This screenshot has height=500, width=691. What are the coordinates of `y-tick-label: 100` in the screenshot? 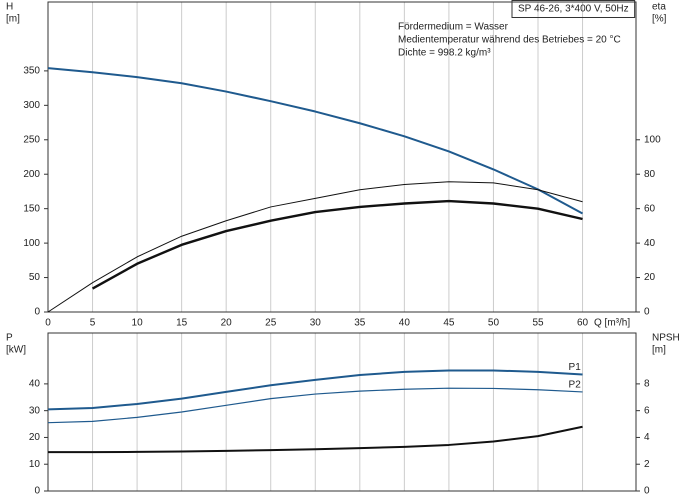 It's located at (31, 243).